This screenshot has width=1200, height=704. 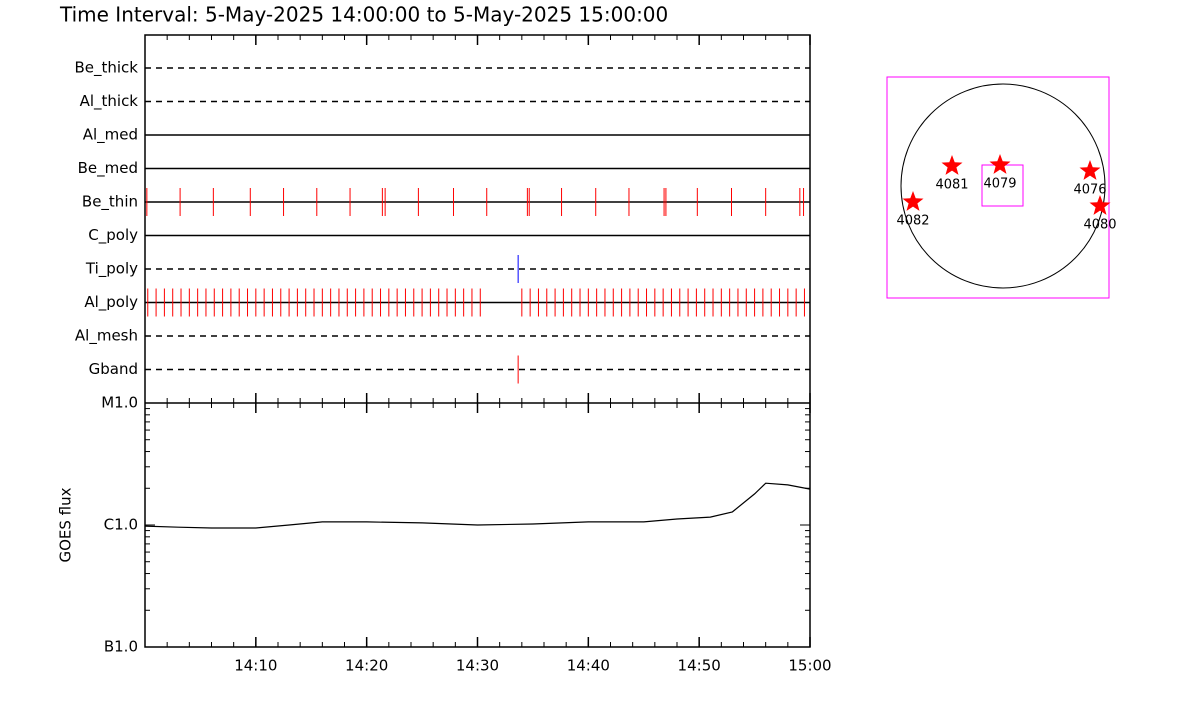 What do you see at coordinates (110, 202) in the screenshot?
I see `row-label: Be_thin` at bounding box center [110, 202].